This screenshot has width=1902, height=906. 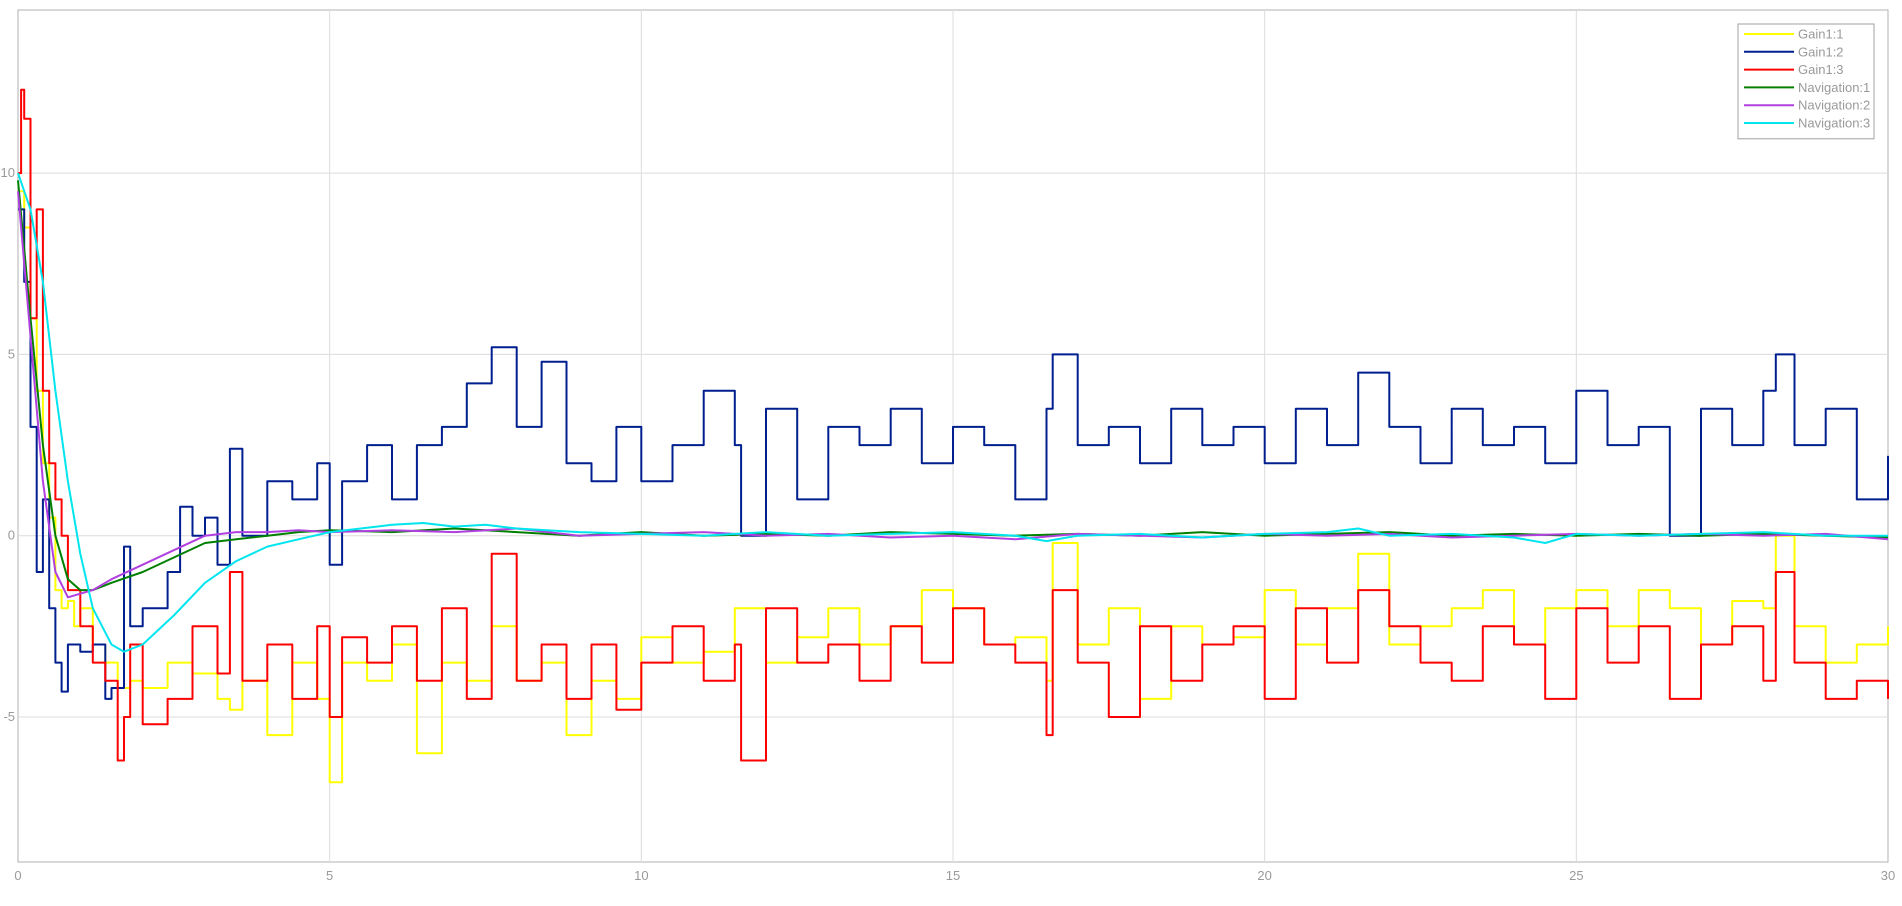 What do you see at coordinates (11, 535) in the screenshot?
I see `y-tick-label: 0` at bounding box center [11, 535].